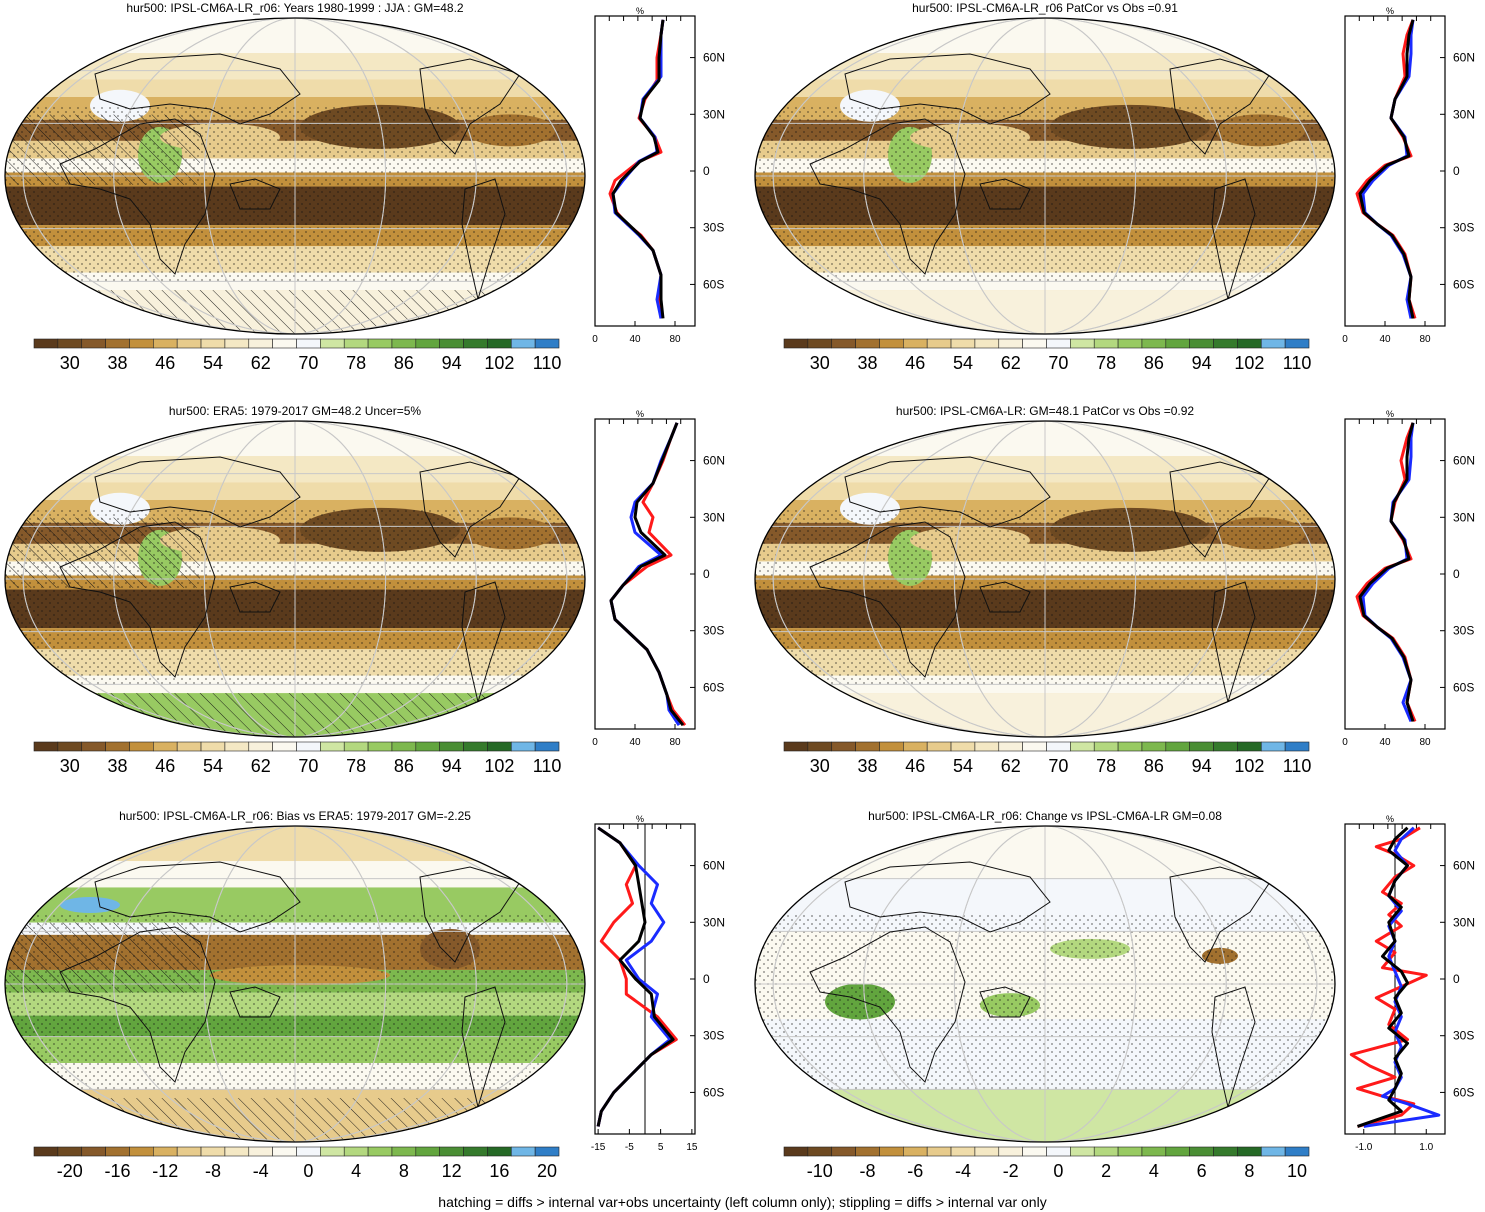 The image size is (1485, 1212). Describe the element at coordinates (1426, 1147) in the screenshot. I see `profile-x-tick-label: 1.0` at that location.